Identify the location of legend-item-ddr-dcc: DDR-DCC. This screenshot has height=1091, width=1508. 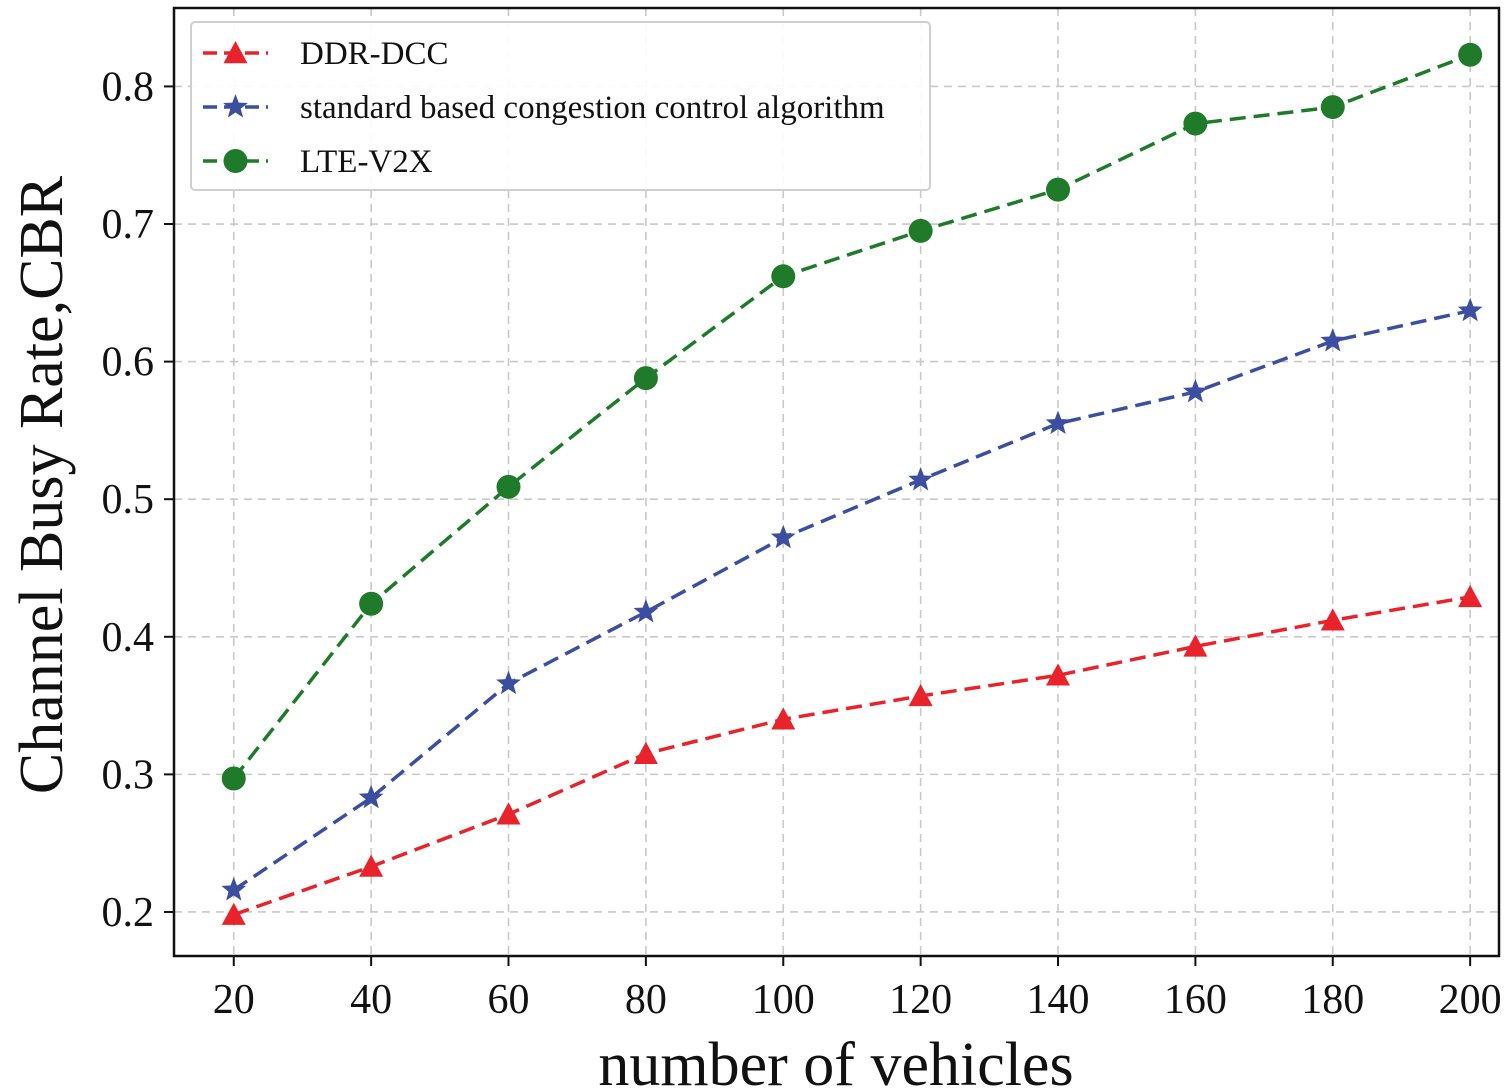
(326, 54).